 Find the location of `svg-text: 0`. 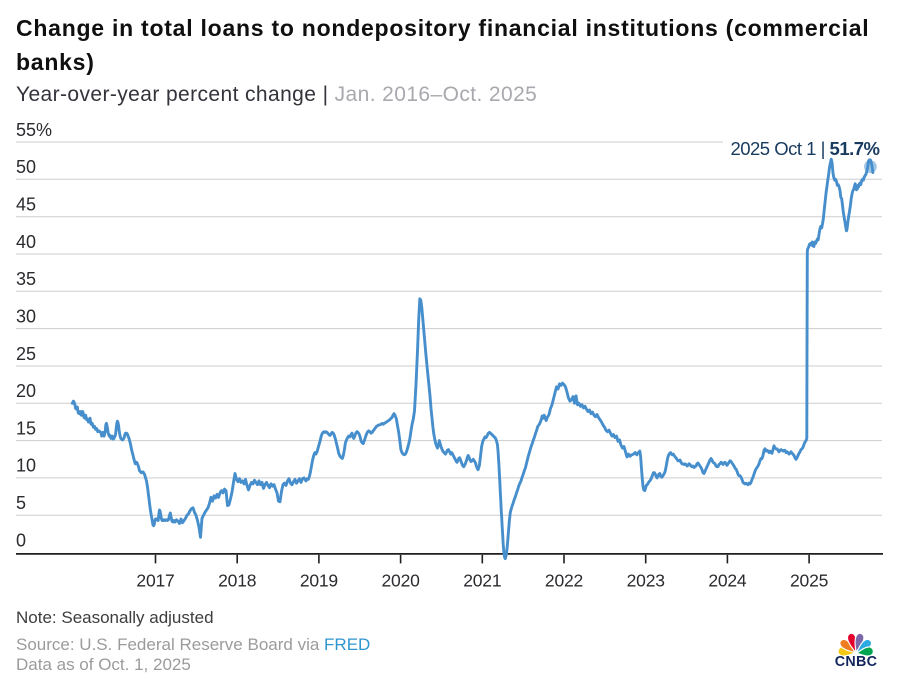

svg-text: 0 is located at coordinates (21, 540).